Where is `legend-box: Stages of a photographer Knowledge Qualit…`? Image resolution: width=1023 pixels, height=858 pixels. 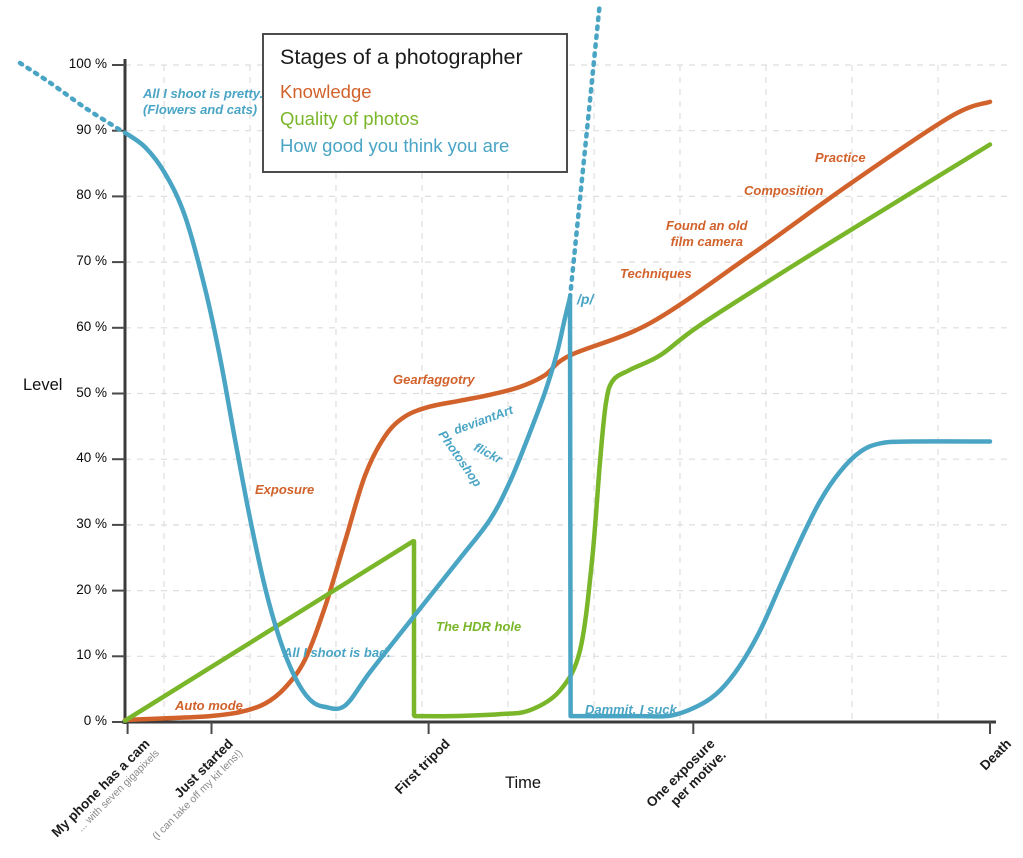
legend-box: Stages of a photographer Knowledge Qualit… is located at coordinates (415, 103).